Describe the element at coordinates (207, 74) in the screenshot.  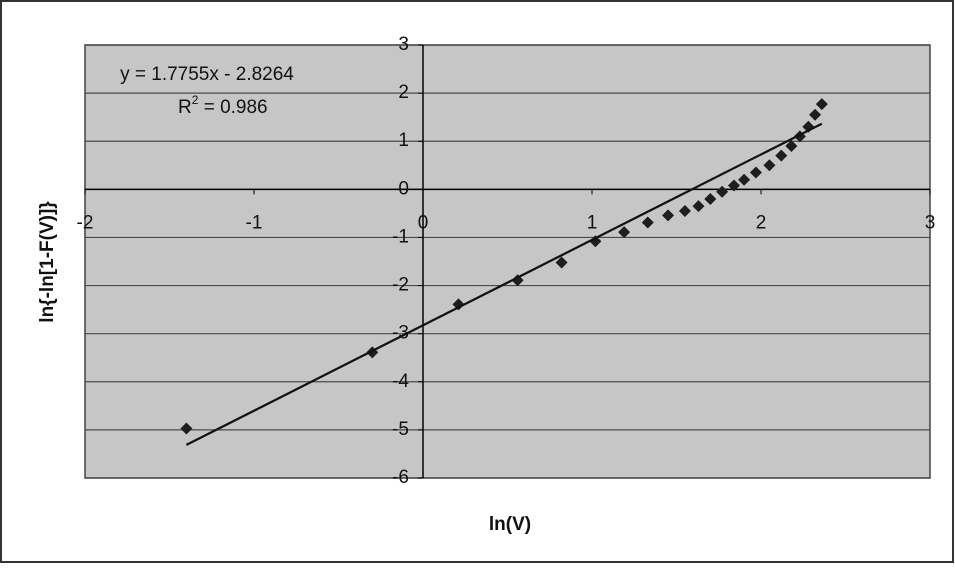
I see `trend-equation: y = 1.7755x - 2.8264` at that location.